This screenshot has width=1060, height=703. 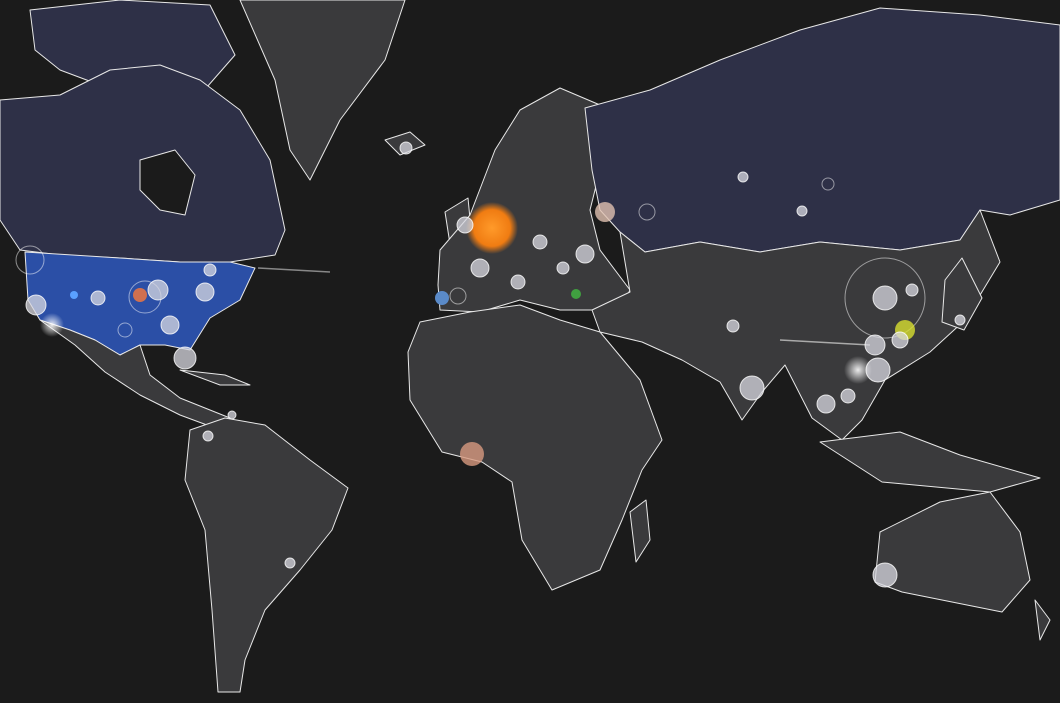 What do you see at coordinates (135, 374) in the screenshot?
I see `central-america` at bounding box center [135, 374].